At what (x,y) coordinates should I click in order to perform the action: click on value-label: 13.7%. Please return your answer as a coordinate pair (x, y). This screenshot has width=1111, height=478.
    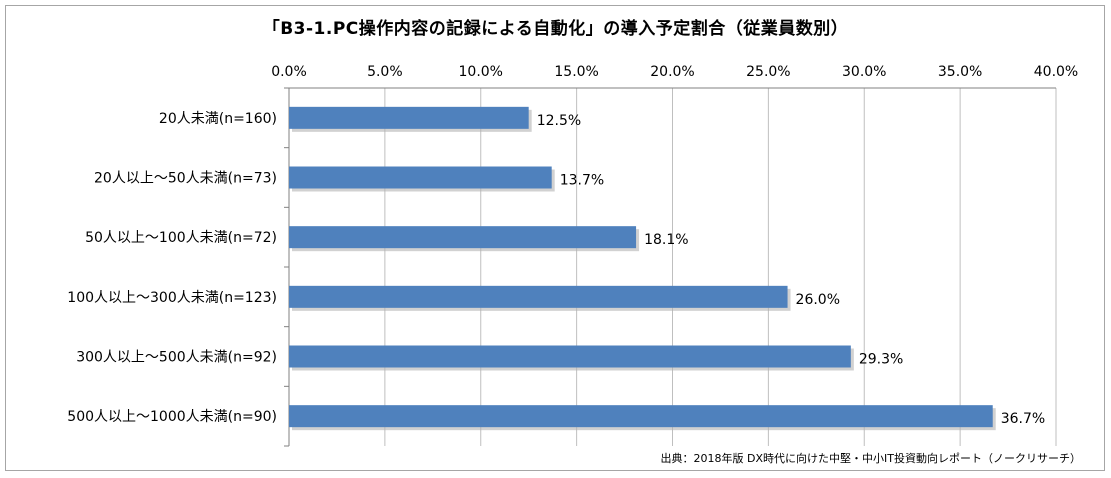
    Looking at the image, I should click on (582, 181).